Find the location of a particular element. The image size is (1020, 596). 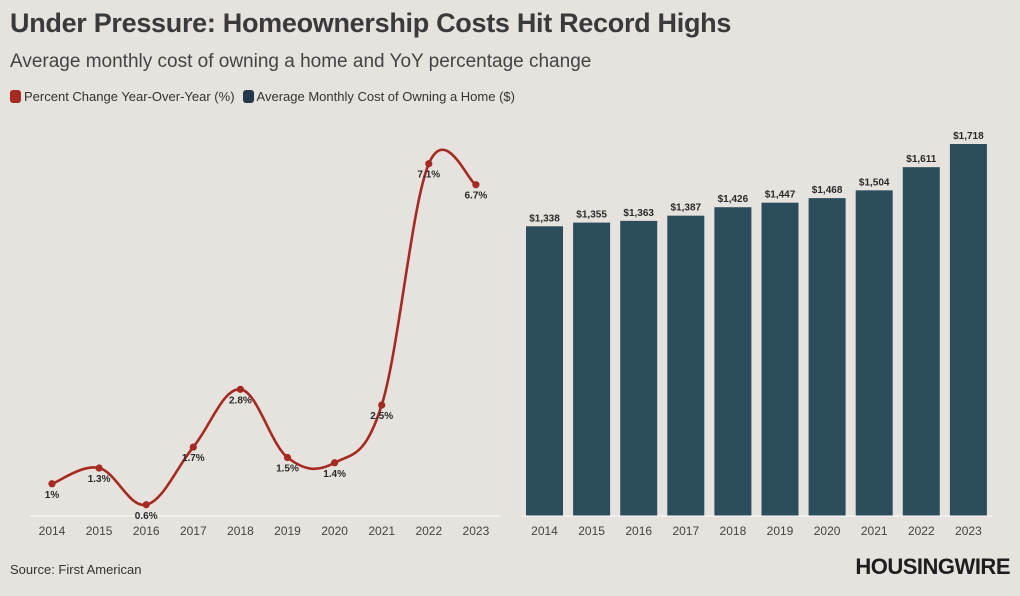

cost-data-label-2020: $1,468 is located at coordinates (827, 190).